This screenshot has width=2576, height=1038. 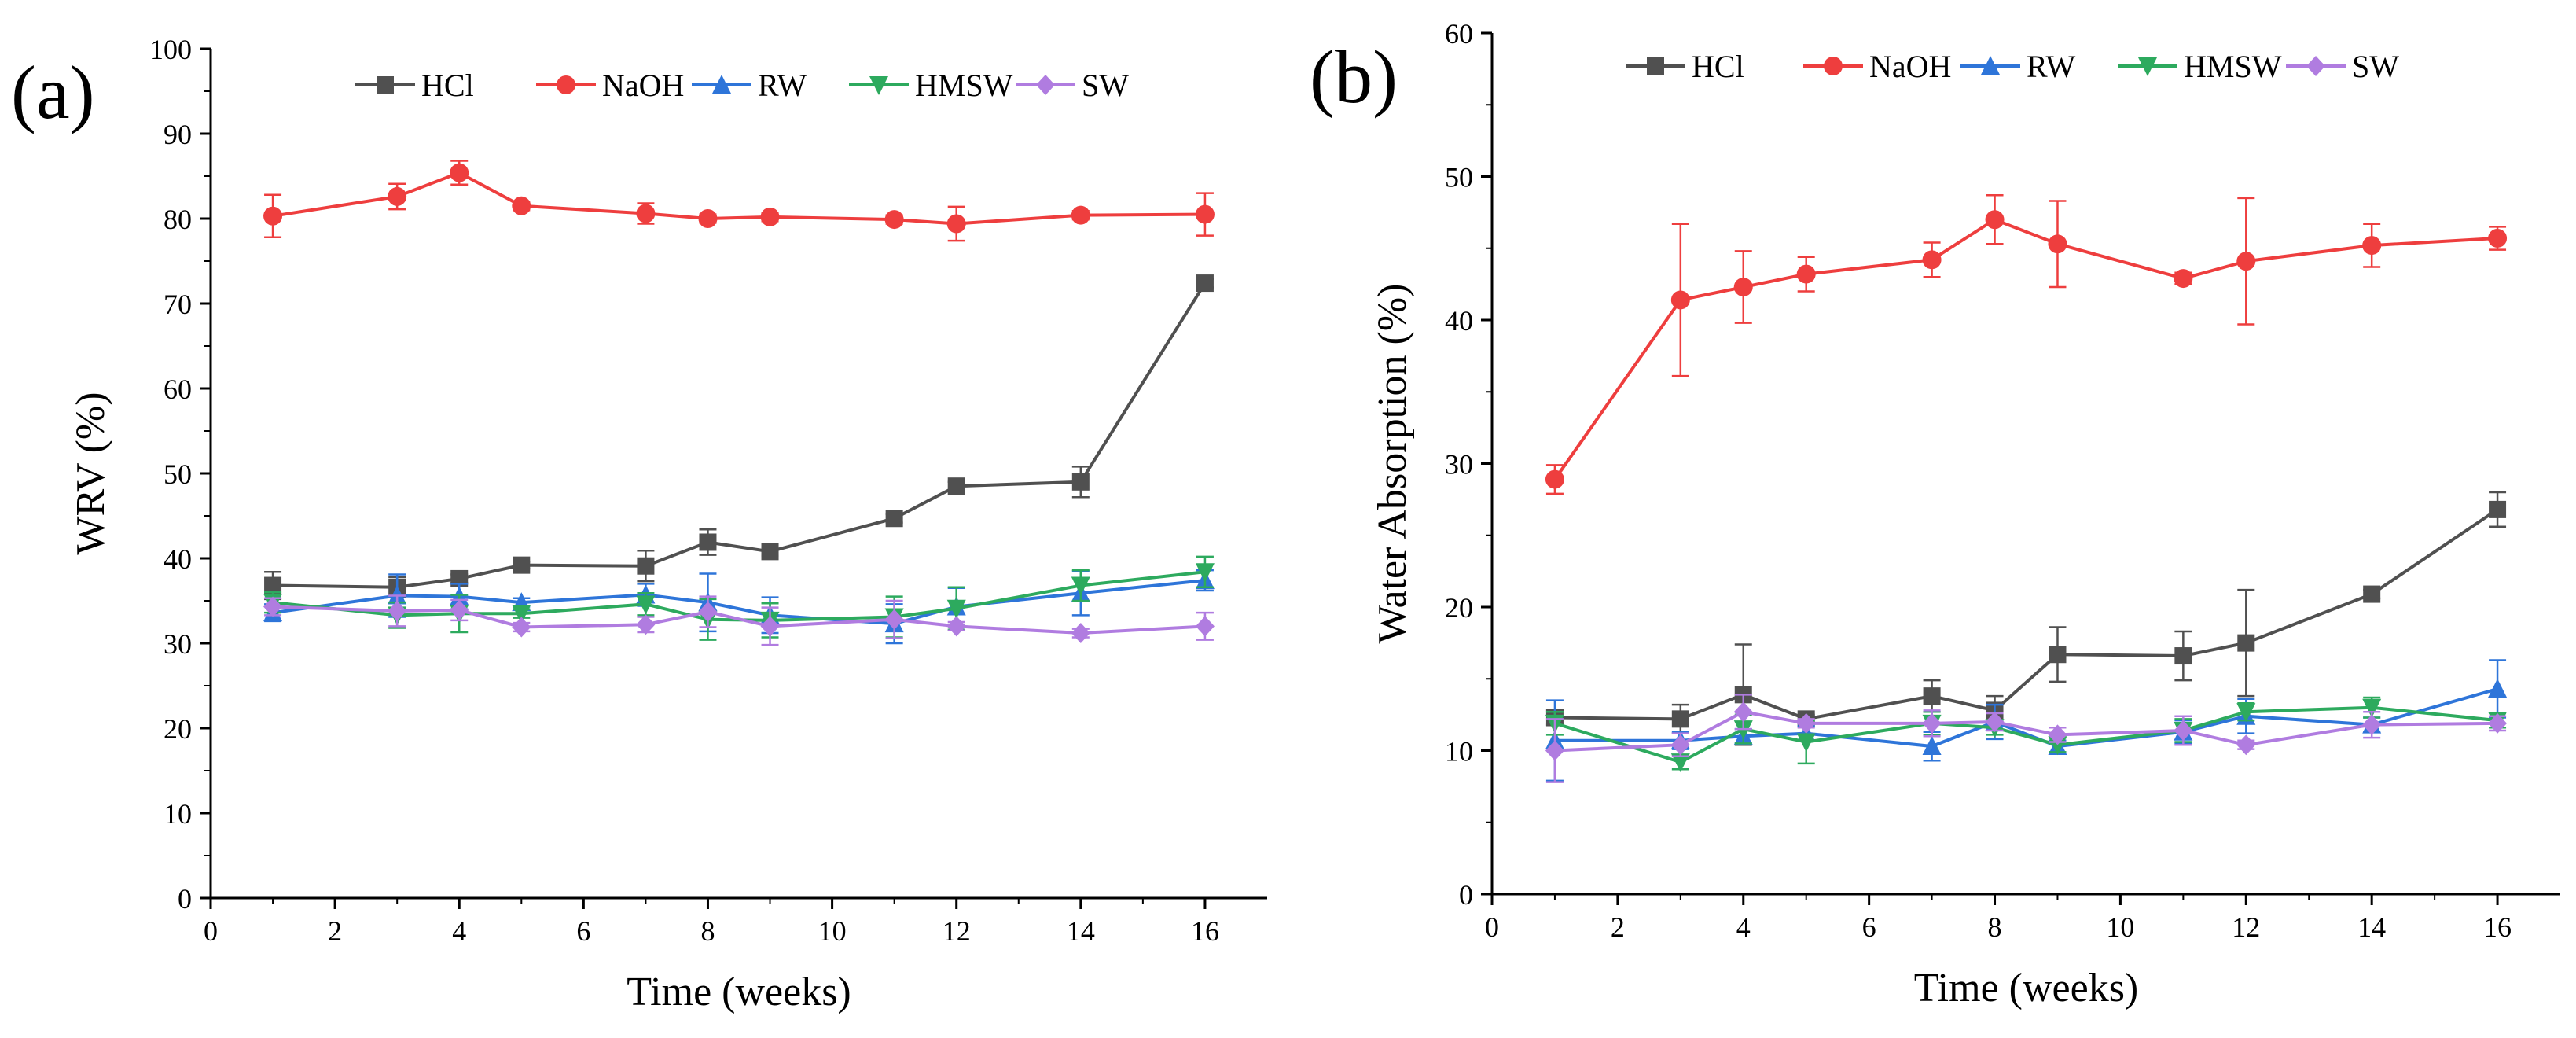 I want to click on x-tick-label: 0, so click(x=1492, y=927).